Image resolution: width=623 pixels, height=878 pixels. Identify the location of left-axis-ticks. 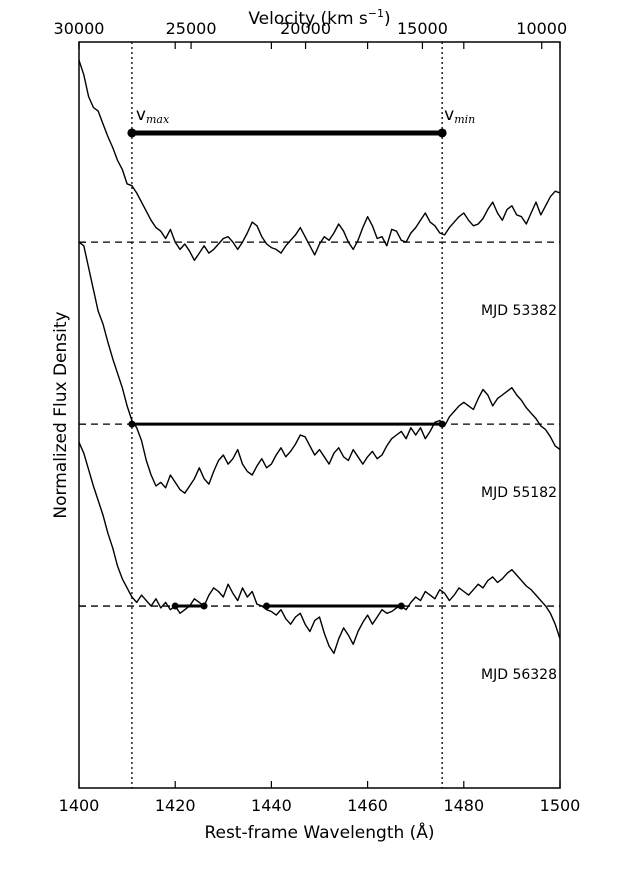
(82, 424).